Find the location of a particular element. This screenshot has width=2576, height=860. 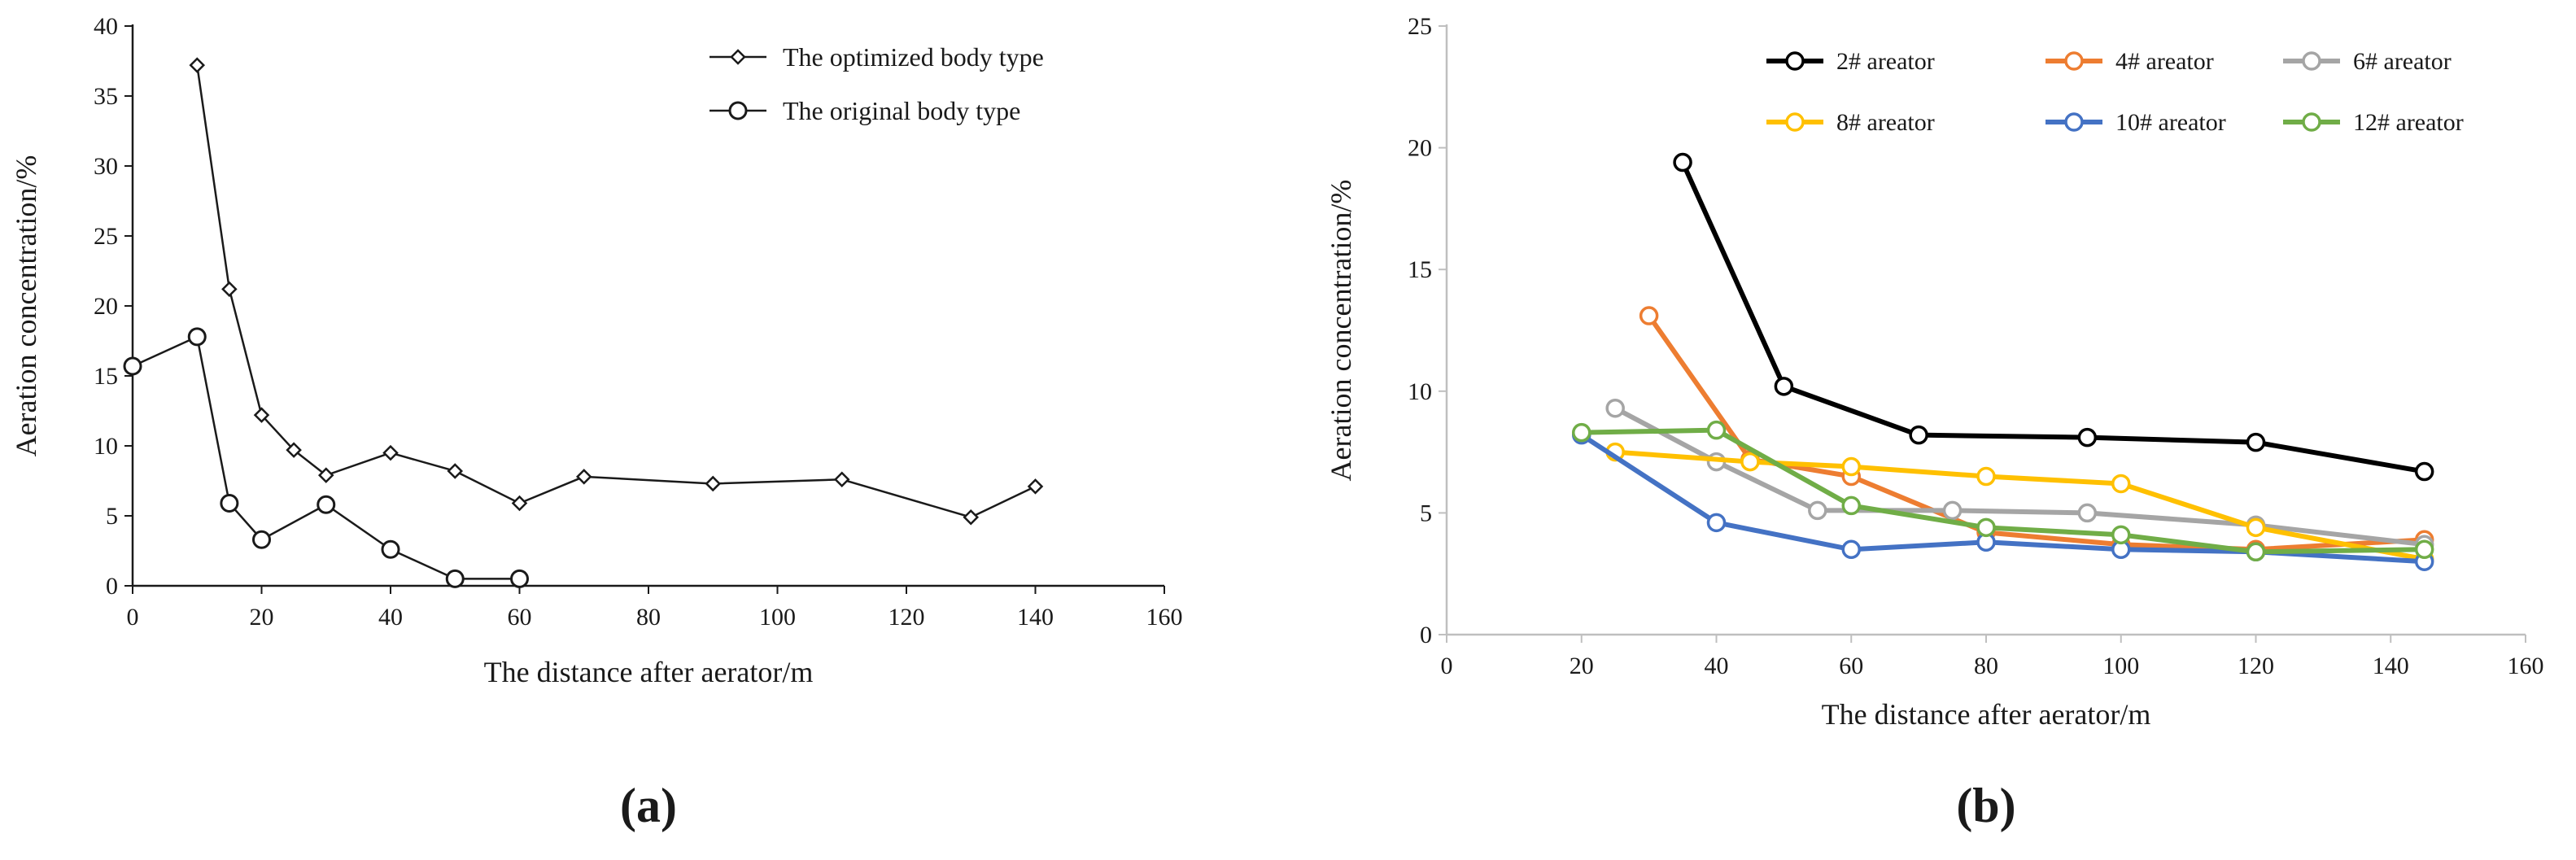

x-tick-label: 120 is located at coordinates (2256, 666).